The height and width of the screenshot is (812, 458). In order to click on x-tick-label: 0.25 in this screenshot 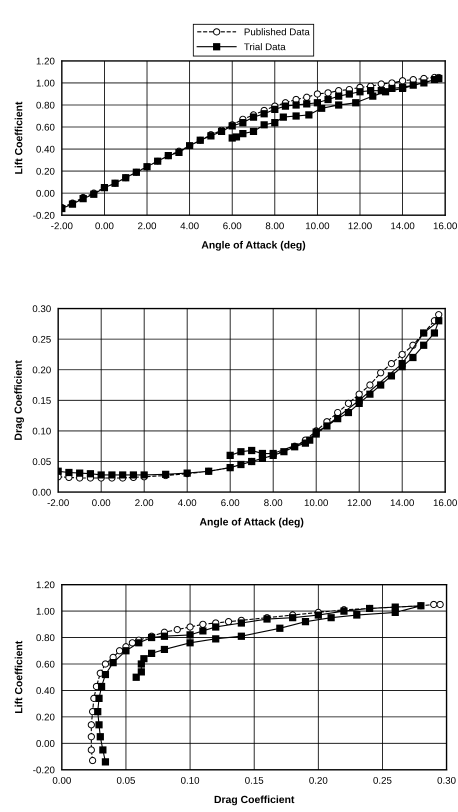, I will do `click(382, 780)`.